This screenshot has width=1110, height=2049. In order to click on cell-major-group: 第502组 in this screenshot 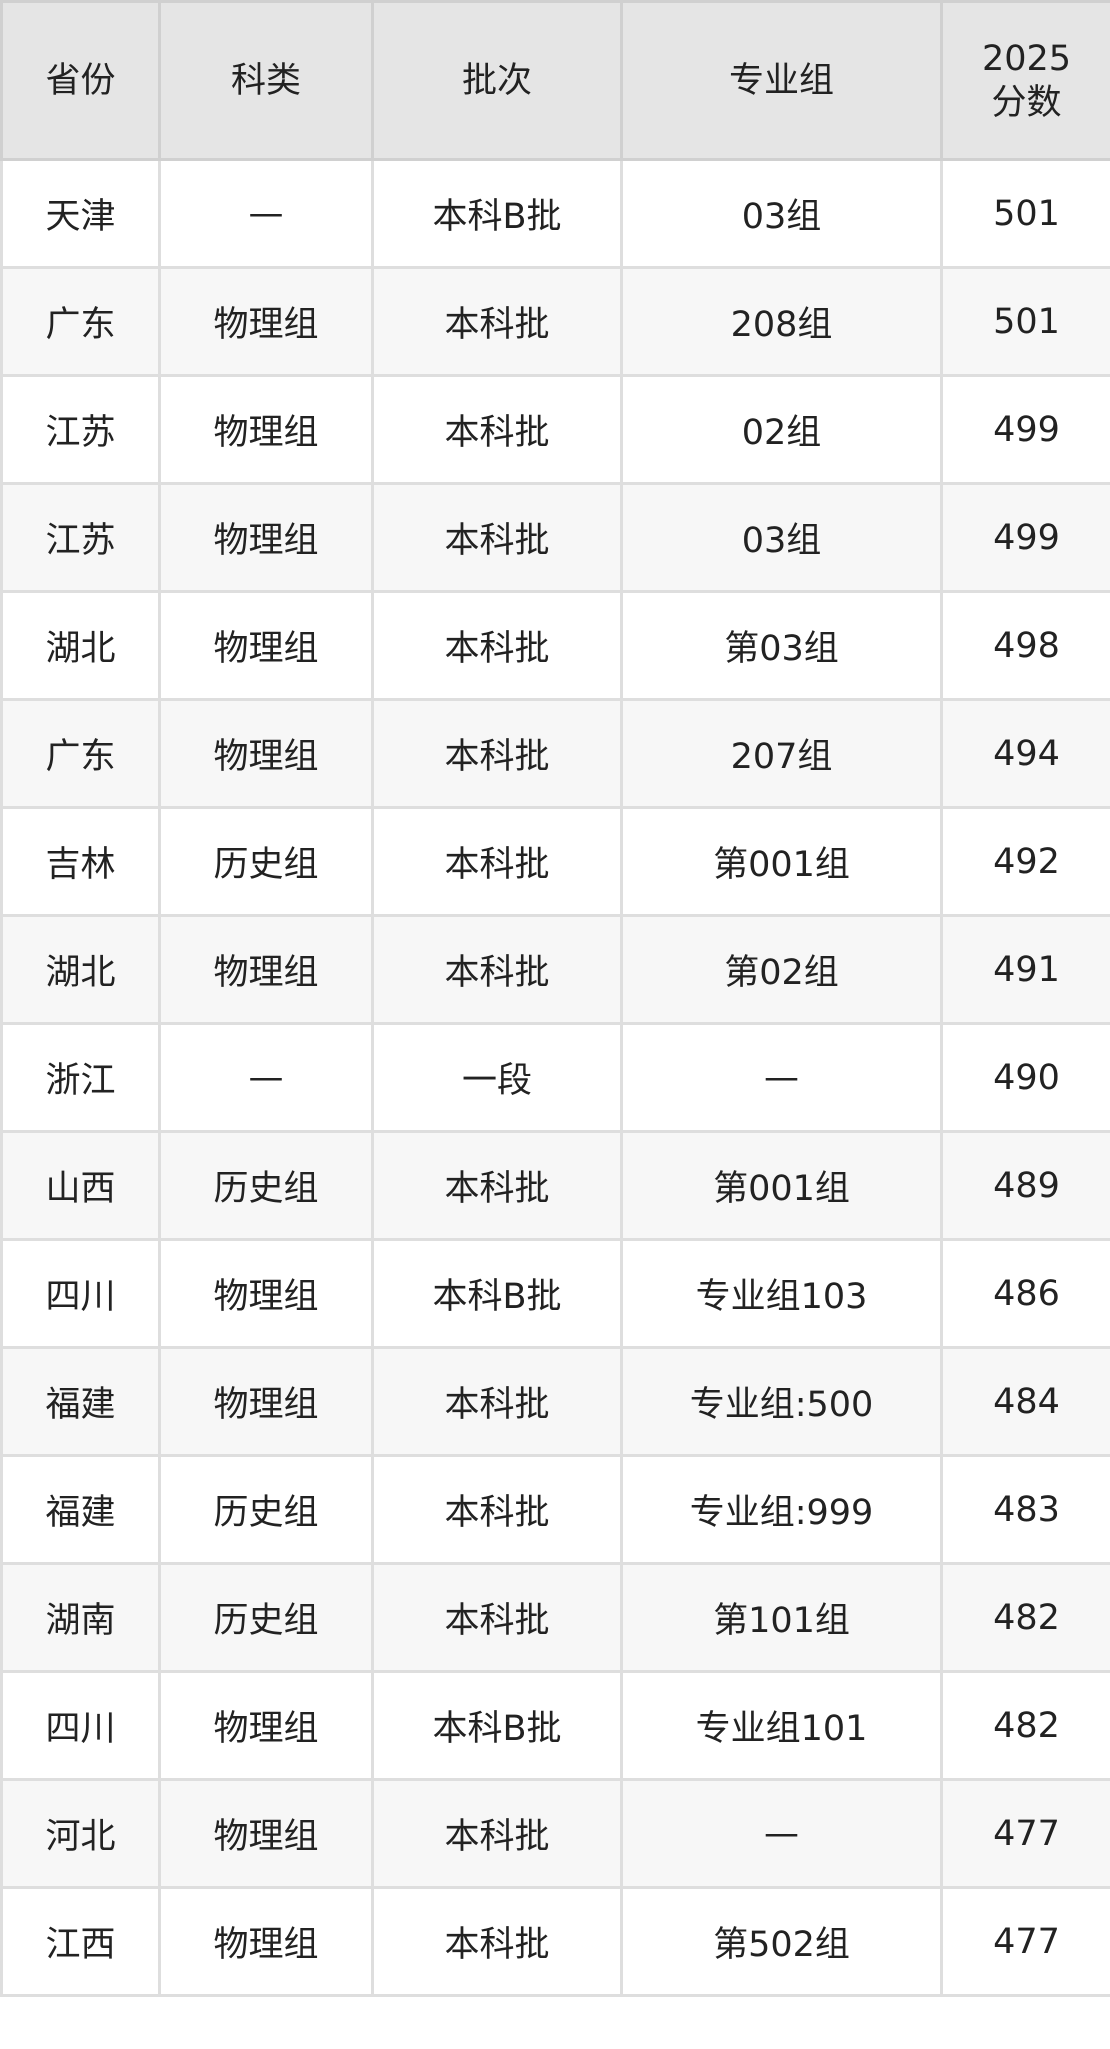, I will do `click(781, 1941)`.